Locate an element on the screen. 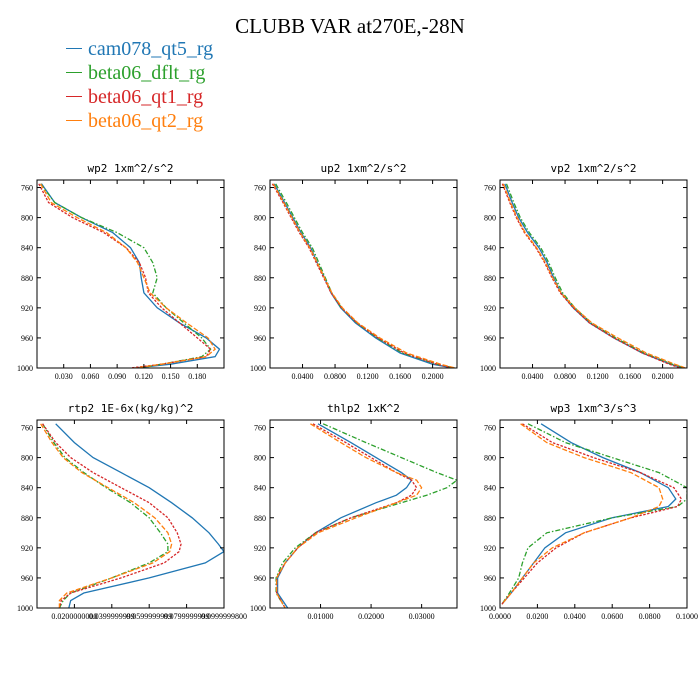  legend-label: beta06_dflt_rg is located at coordinates (147, 73).